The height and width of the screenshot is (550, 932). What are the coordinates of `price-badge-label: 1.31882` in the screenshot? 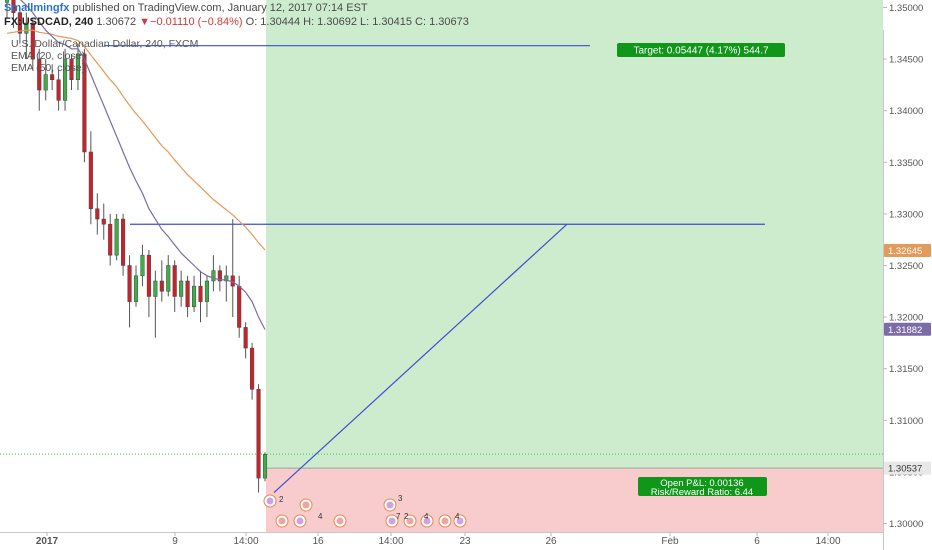 It's located at (905, 330).